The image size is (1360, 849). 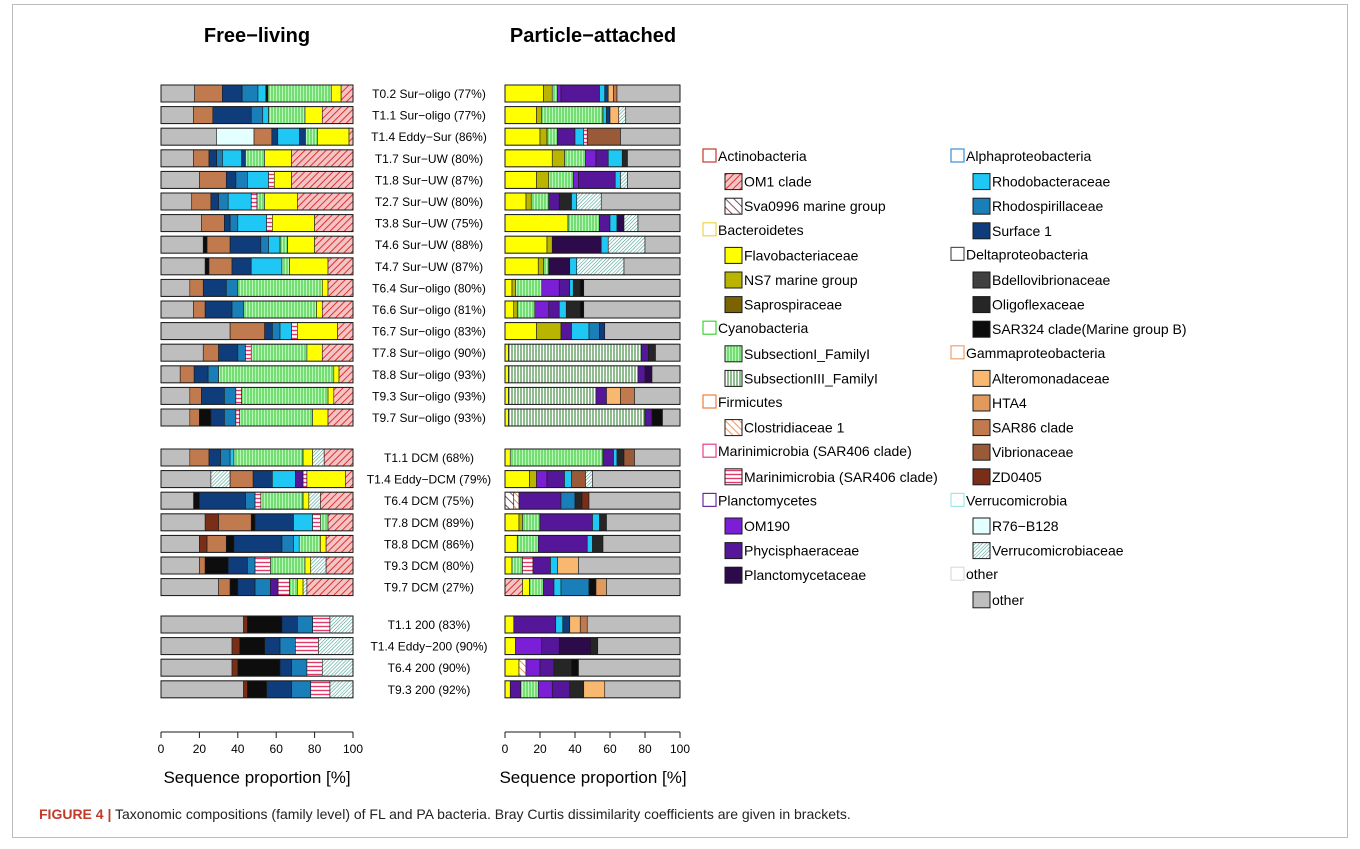 I want to click on legend-phylum-label: Planctomycetes, so click(x=767, y=500).